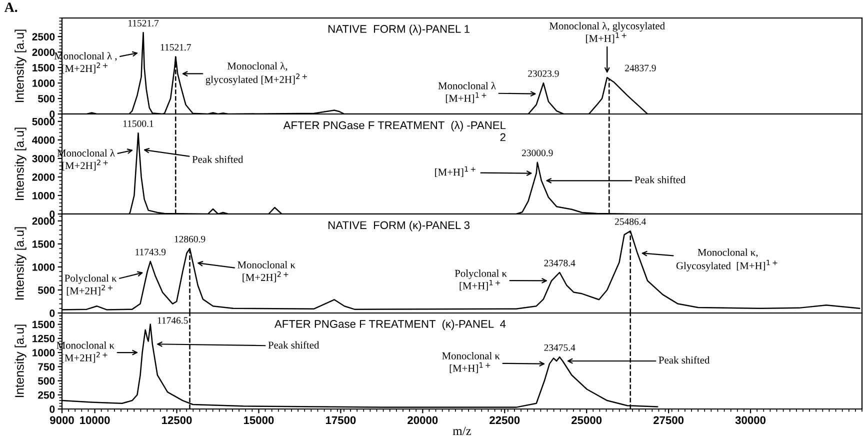  I want to click on annotation: 11500.1, so click(138, 123).